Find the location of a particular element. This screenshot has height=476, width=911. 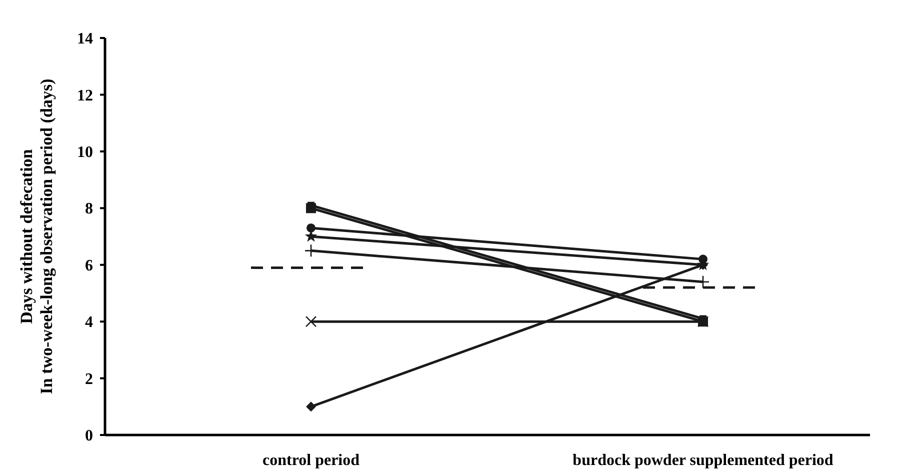

y-tick-label: 8 is located at coordinates (89, 209).